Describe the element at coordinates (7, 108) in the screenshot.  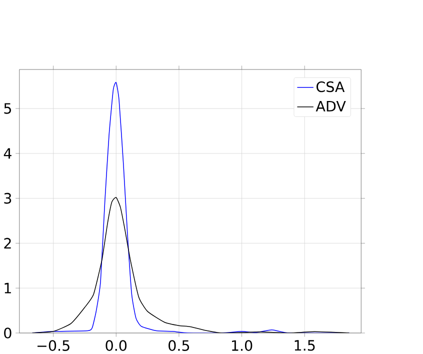
I see `y-tick-label: 5` at that location.